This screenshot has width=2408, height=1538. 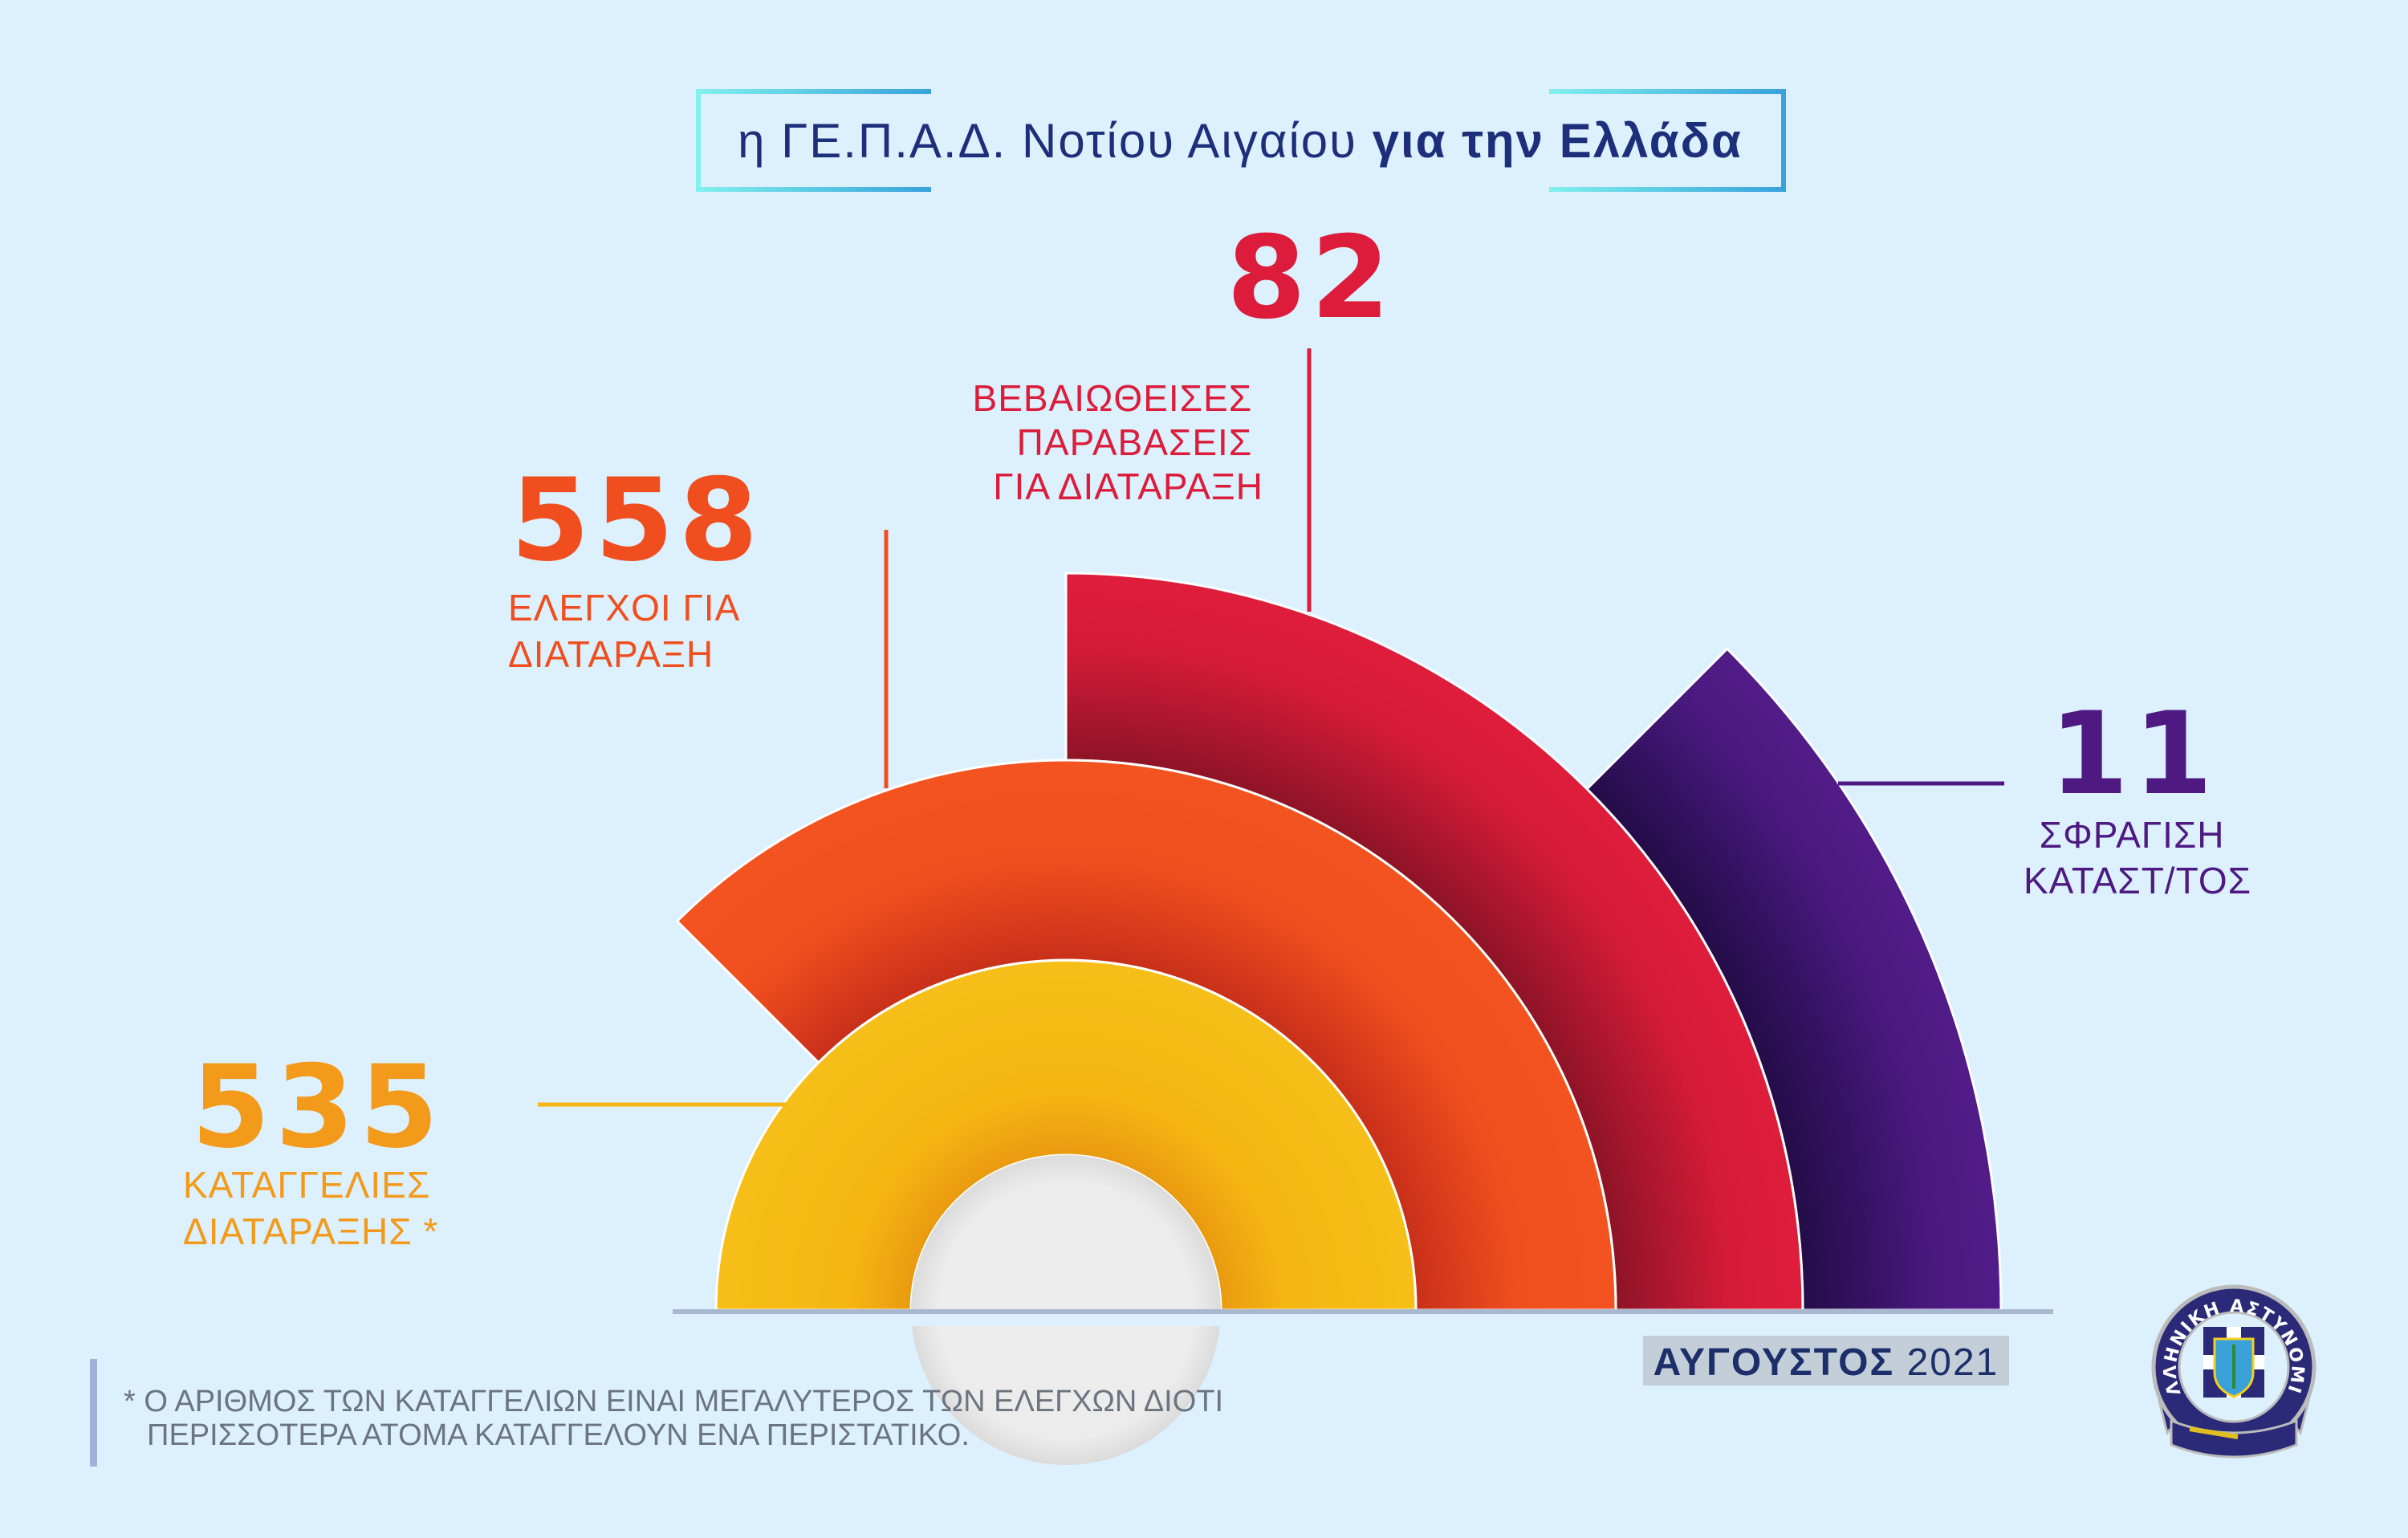 I want to click on category-label-558: ΕΛΕΓΧΟΙ ΓΙΑ ΔΙΑΤΑΡΑΞΗ, so click(x=629, y=631).